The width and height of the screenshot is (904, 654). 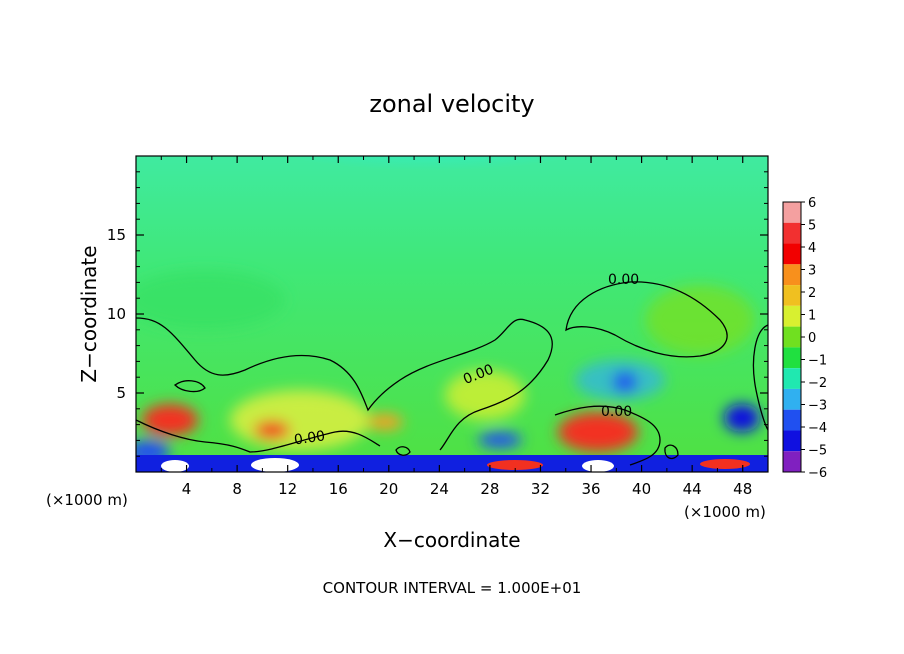 What do you see at coordinates (817, 428) in the screenshot?
I see `colorbar-label: −4` at bounding box center [817, 428].